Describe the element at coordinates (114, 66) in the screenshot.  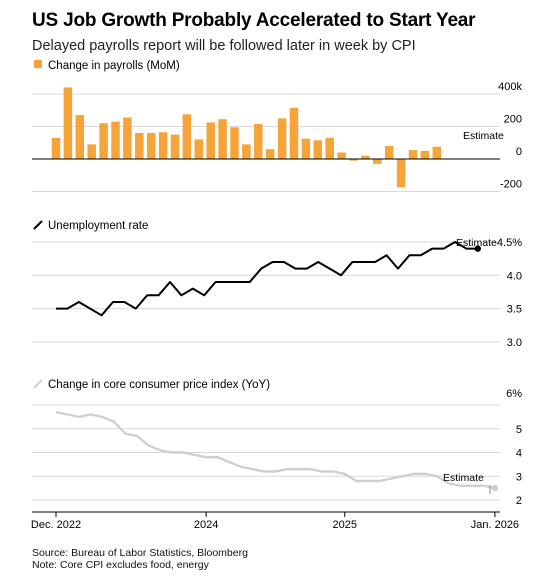
I see `payrolls-legend-label: Change in payrolls (MoM)` at that location.